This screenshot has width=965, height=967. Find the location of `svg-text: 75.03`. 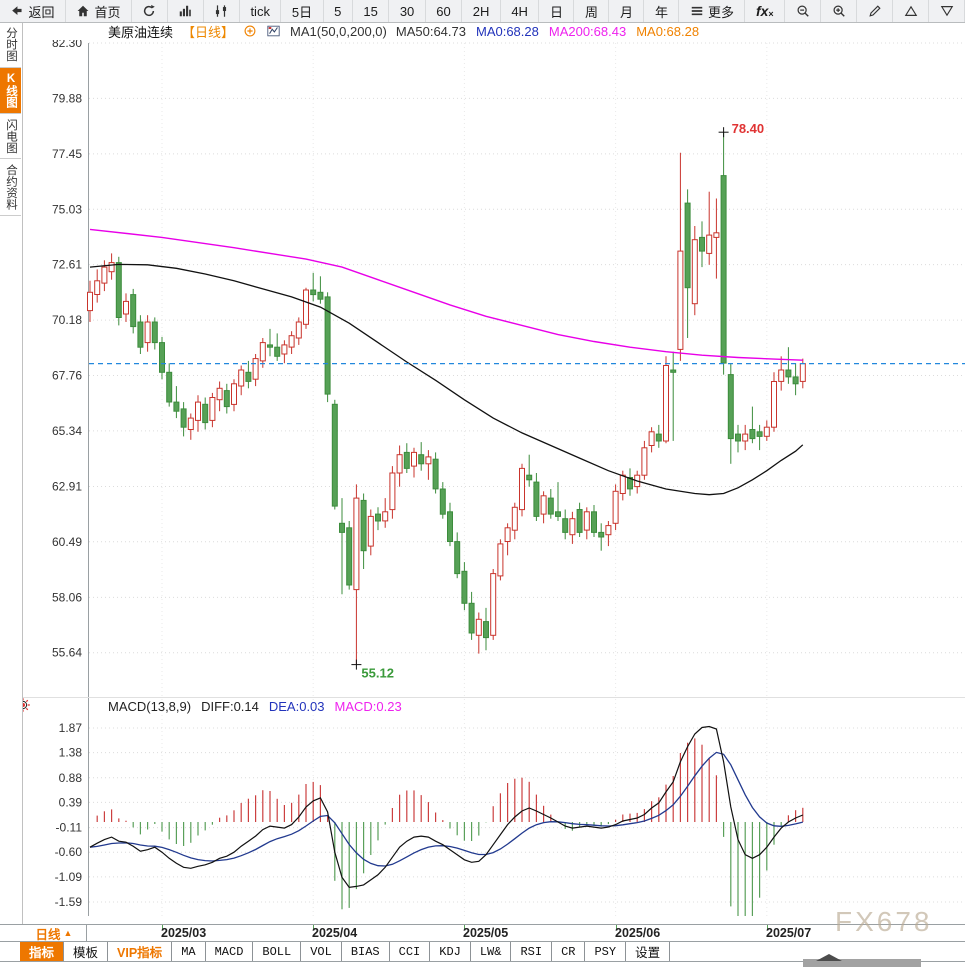

svg-text: 75.03 is located at coordinates (67, 209).